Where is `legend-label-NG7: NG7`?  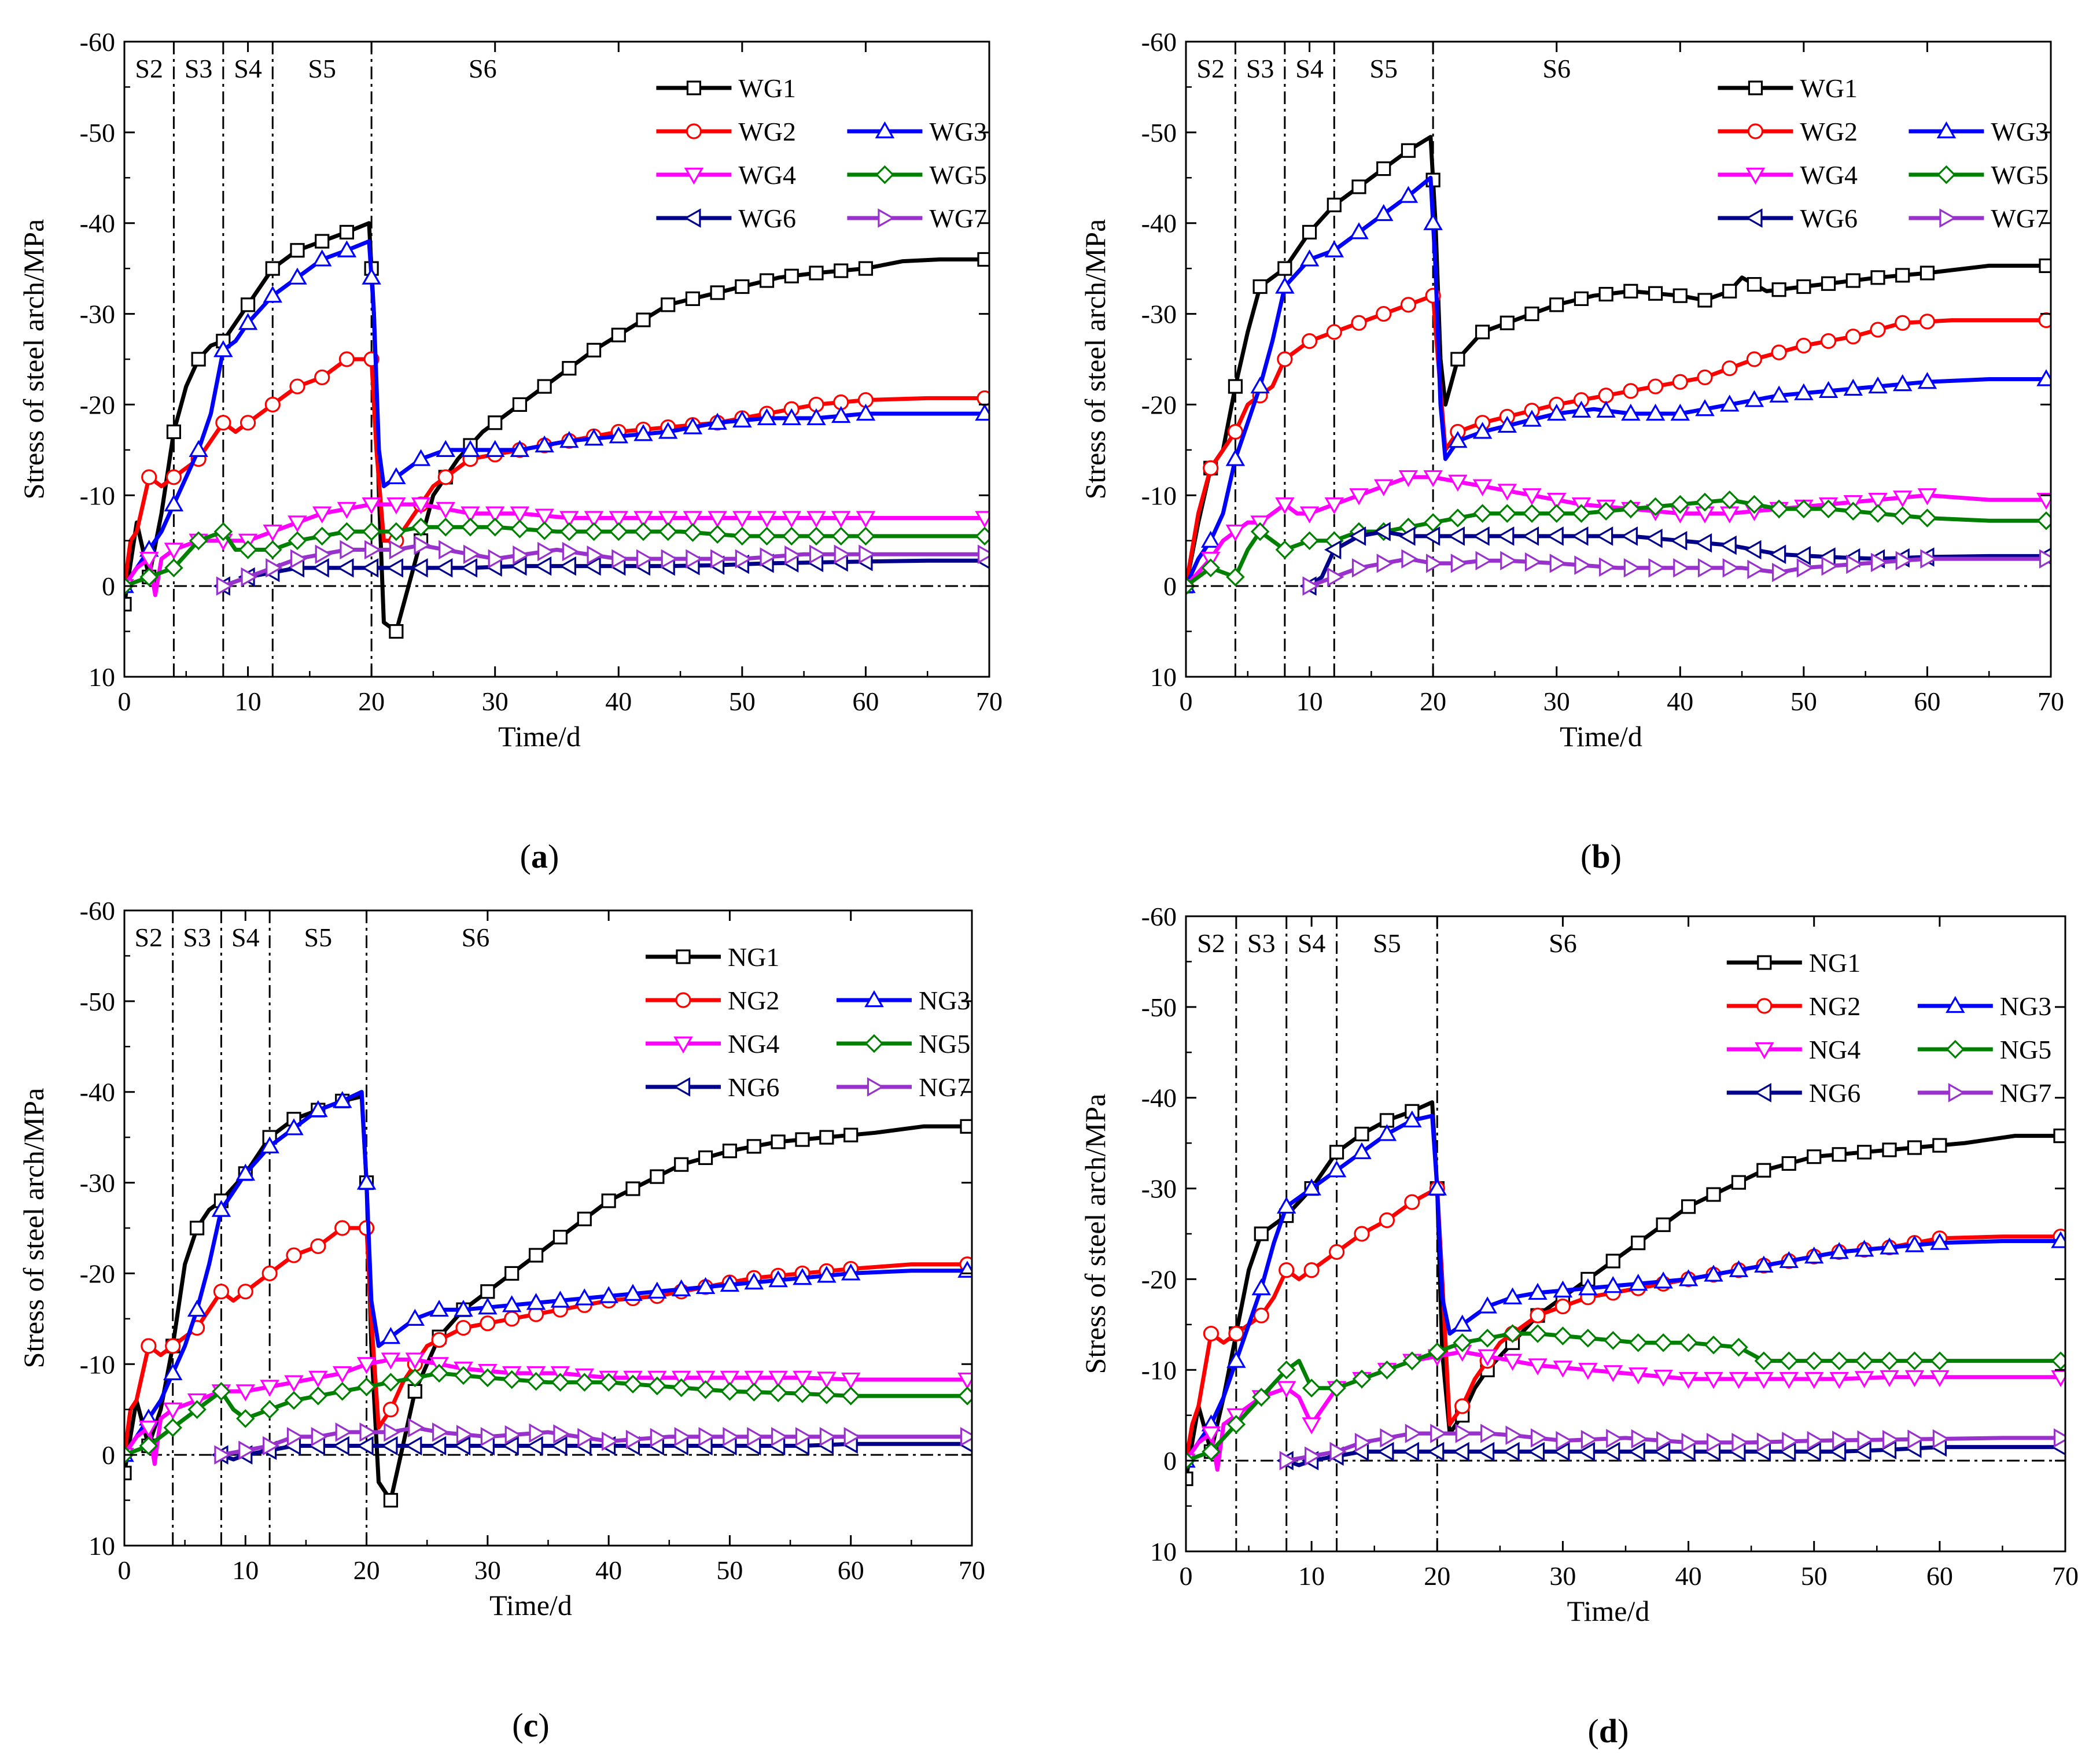
legend-label-NG7: NG7 is located at coordinates (2025, 1093).